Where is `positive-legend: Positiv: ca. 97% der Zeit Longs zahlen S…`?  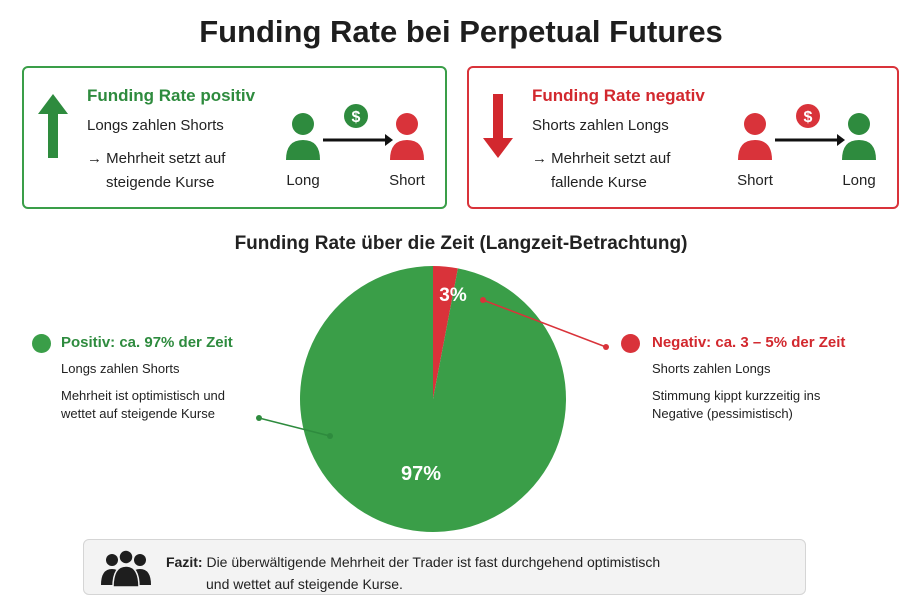 positive-legend: Positiv: ca. 97% der Zeit Longs zahlen S… is located at coordinates (147, 377).